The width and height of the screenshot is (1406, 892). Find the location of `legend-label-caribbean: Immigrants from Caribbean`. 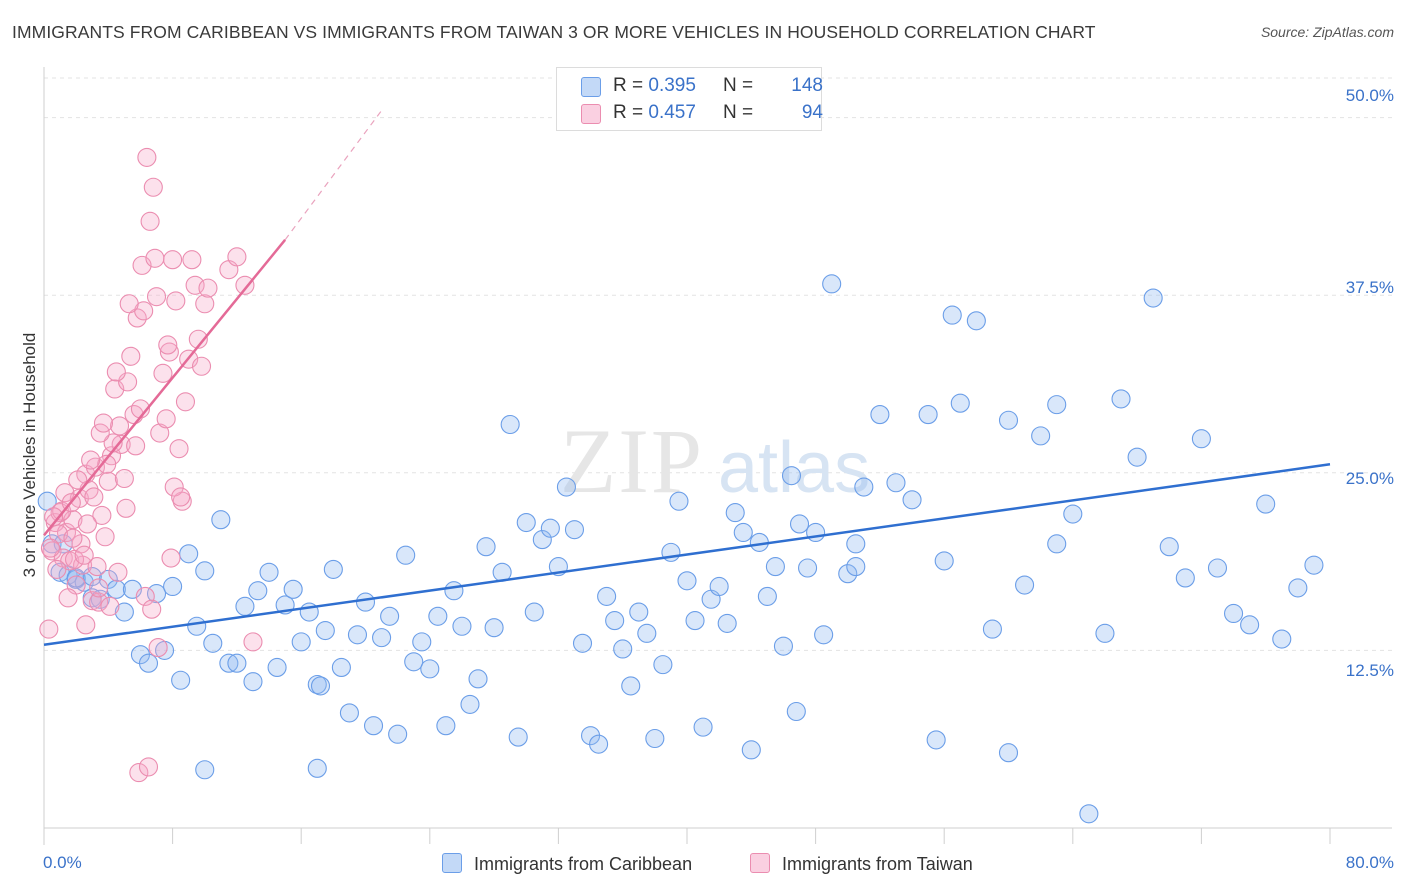

legend-label-caribbean: Immigrants from Caribbean is located at coordinates (583, 864).